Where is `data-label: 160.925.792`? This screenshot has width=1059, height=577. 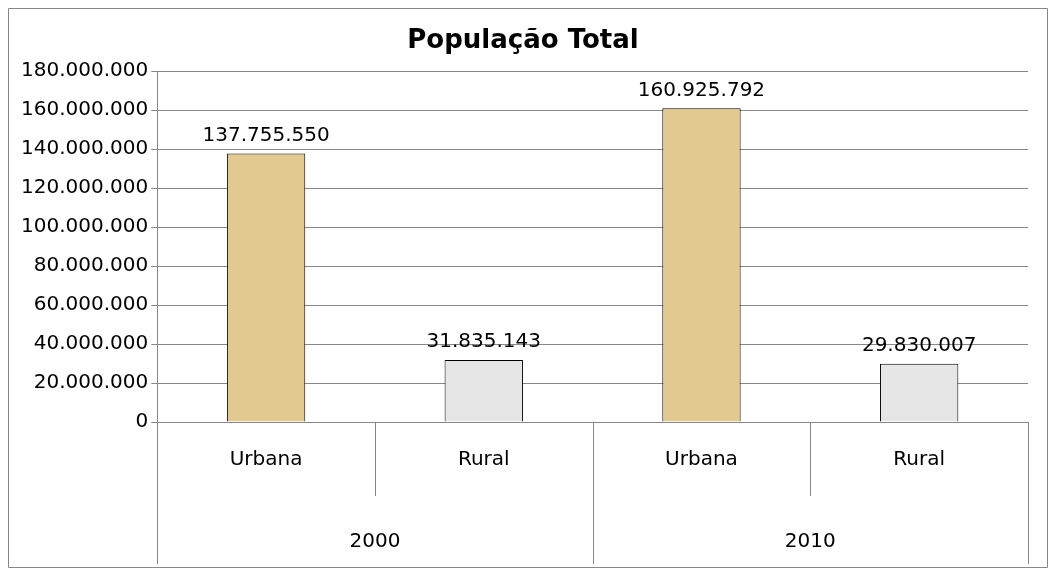
data-label: 160.925.792 is located at coordinates (701, 88).